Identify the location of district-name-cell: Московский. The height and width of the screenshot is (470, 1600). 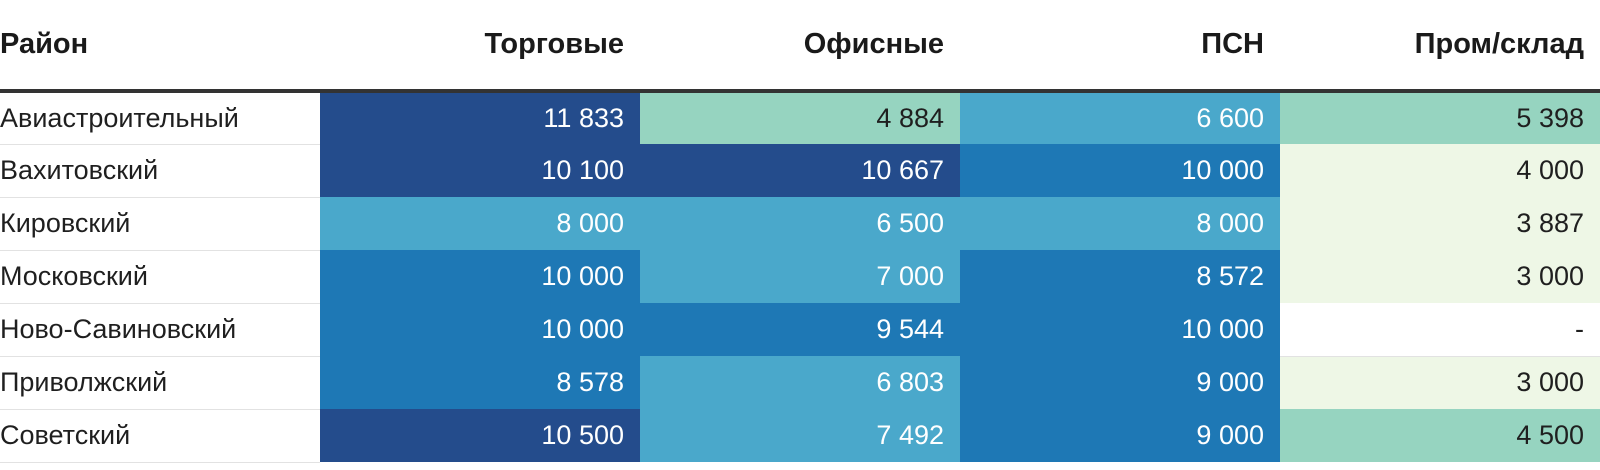
(160, 277).